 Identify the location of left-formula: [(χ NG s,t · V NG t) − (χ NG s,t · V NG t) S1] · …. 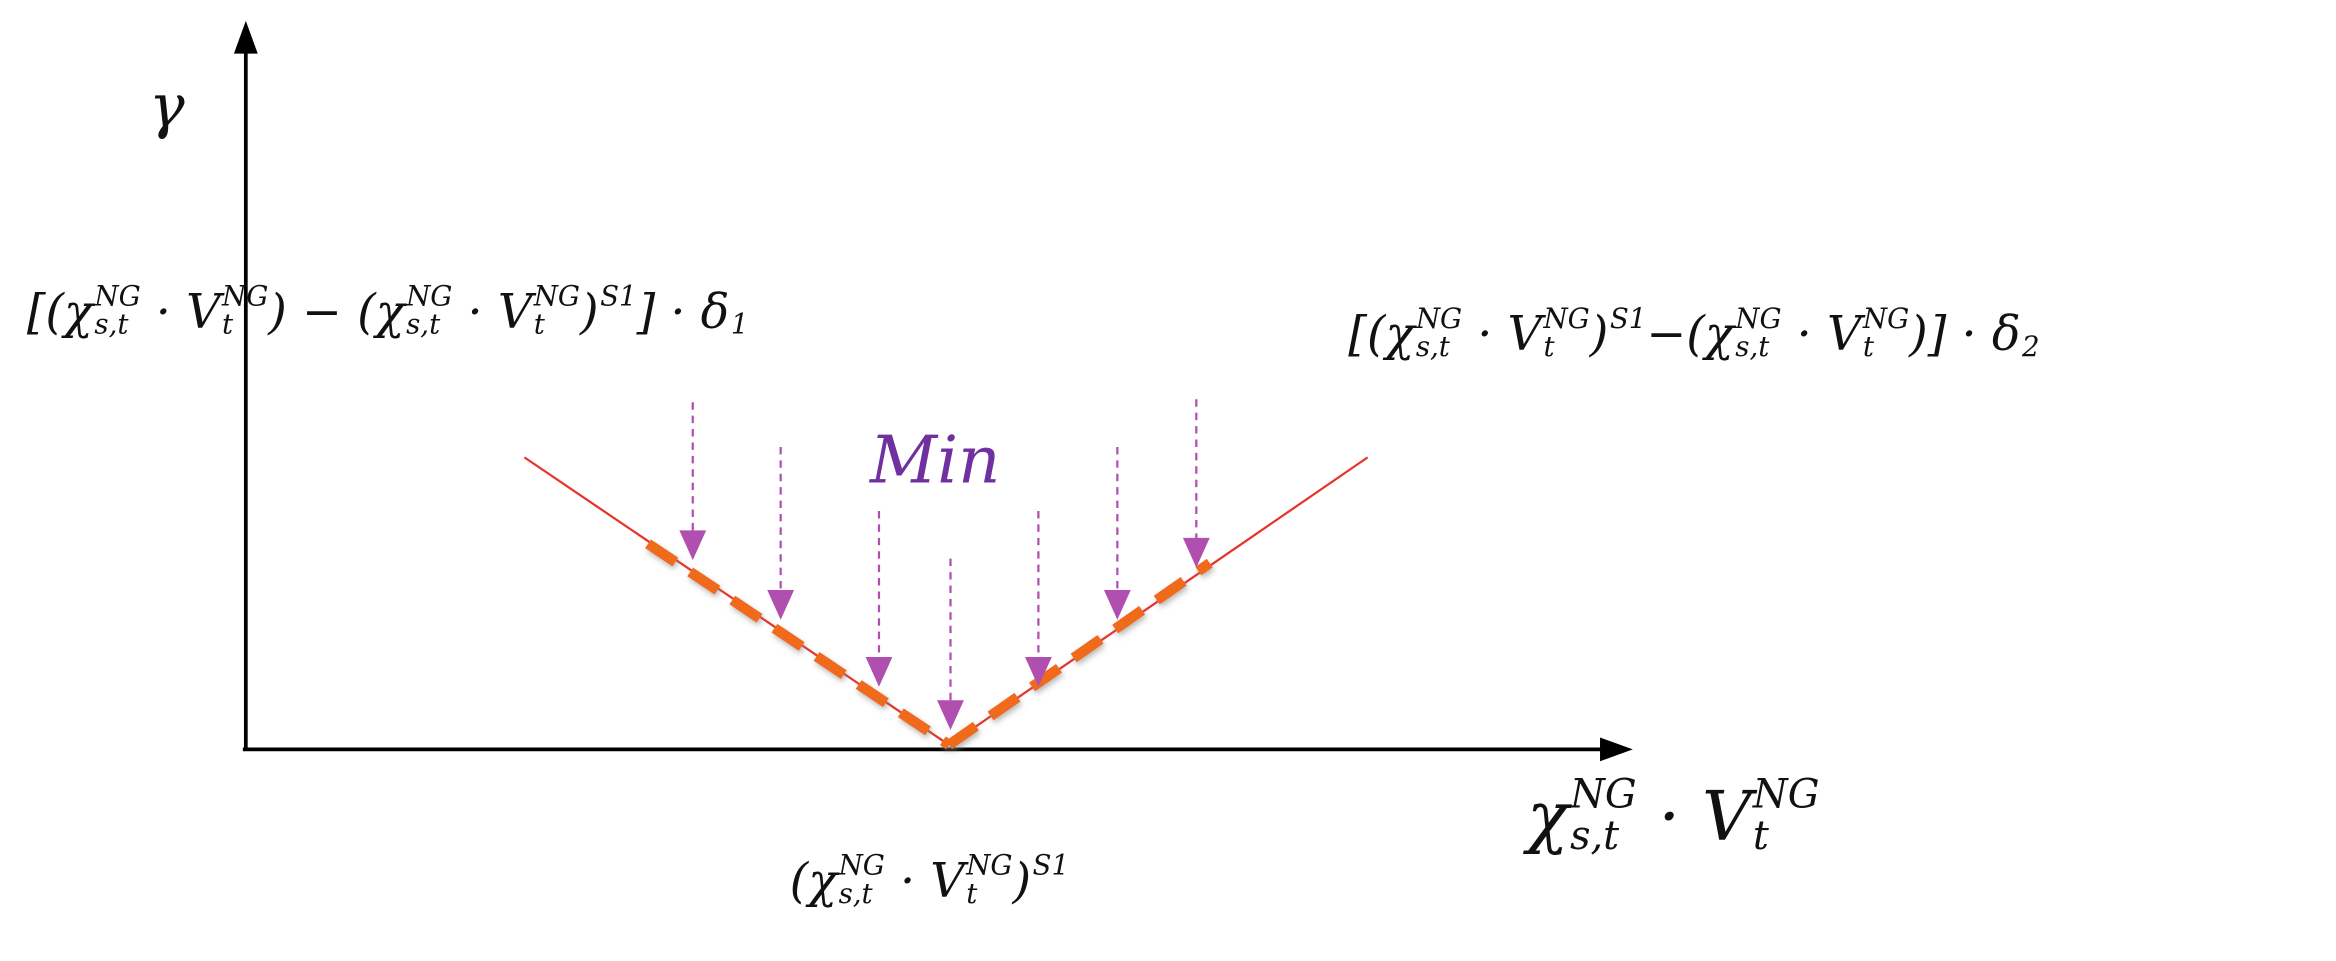
(387, 311).